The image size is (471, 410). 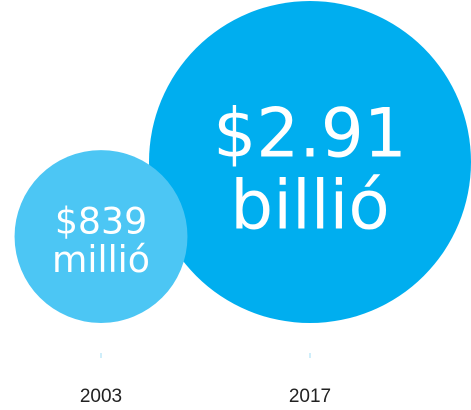 I want to click on category-label-2003: 2003, so click(x=101, y=396).